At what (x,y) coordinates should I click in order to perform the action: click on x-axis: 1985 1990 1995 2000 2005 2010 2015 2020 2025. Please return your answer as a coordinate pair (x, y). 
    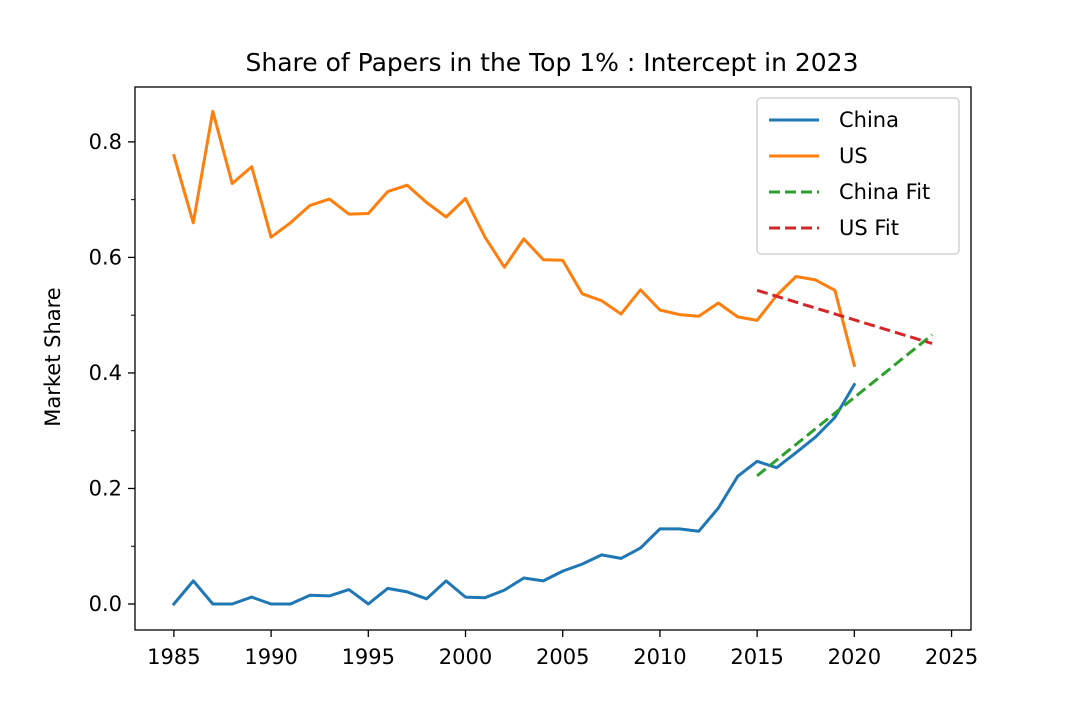
    Looking at the image, I should click on (562, 649).